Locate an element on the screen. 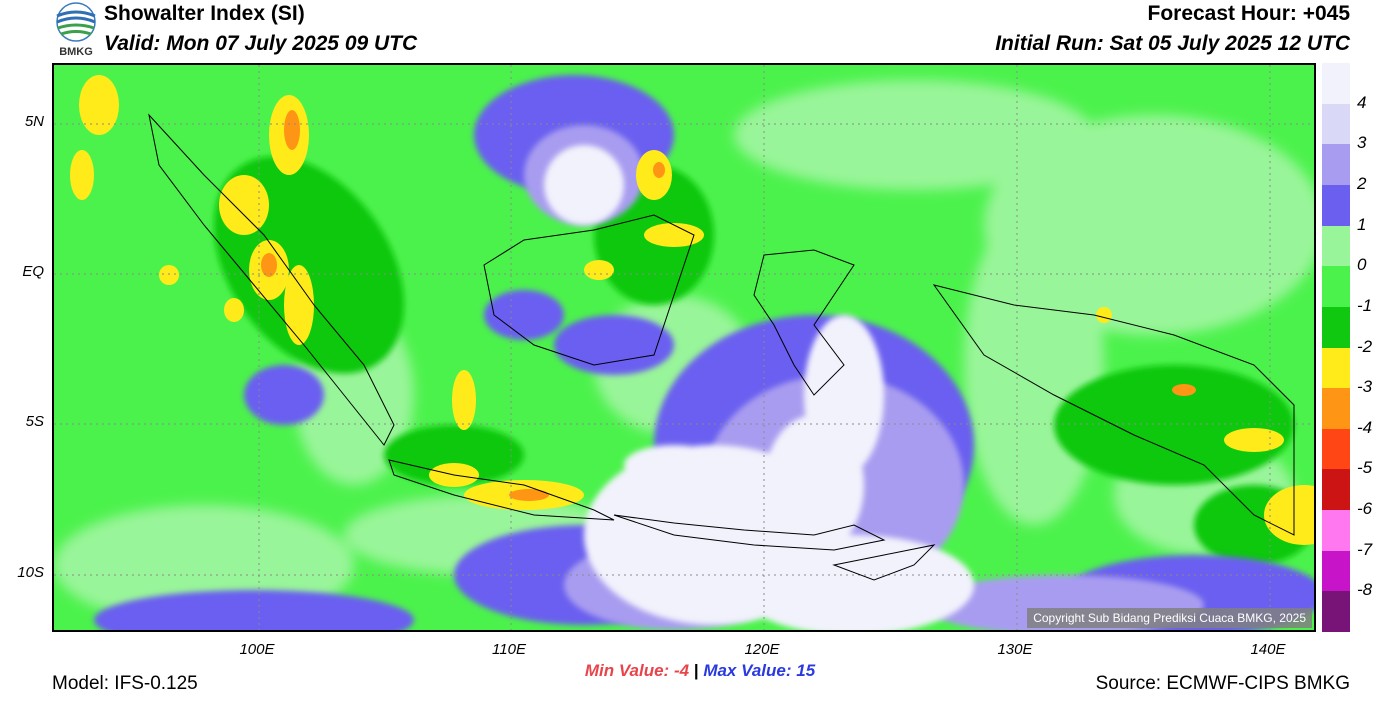 The width and height of the screenshot is (1400, 709). max-value-label: Max Value: is located at coordinates (747, 670).